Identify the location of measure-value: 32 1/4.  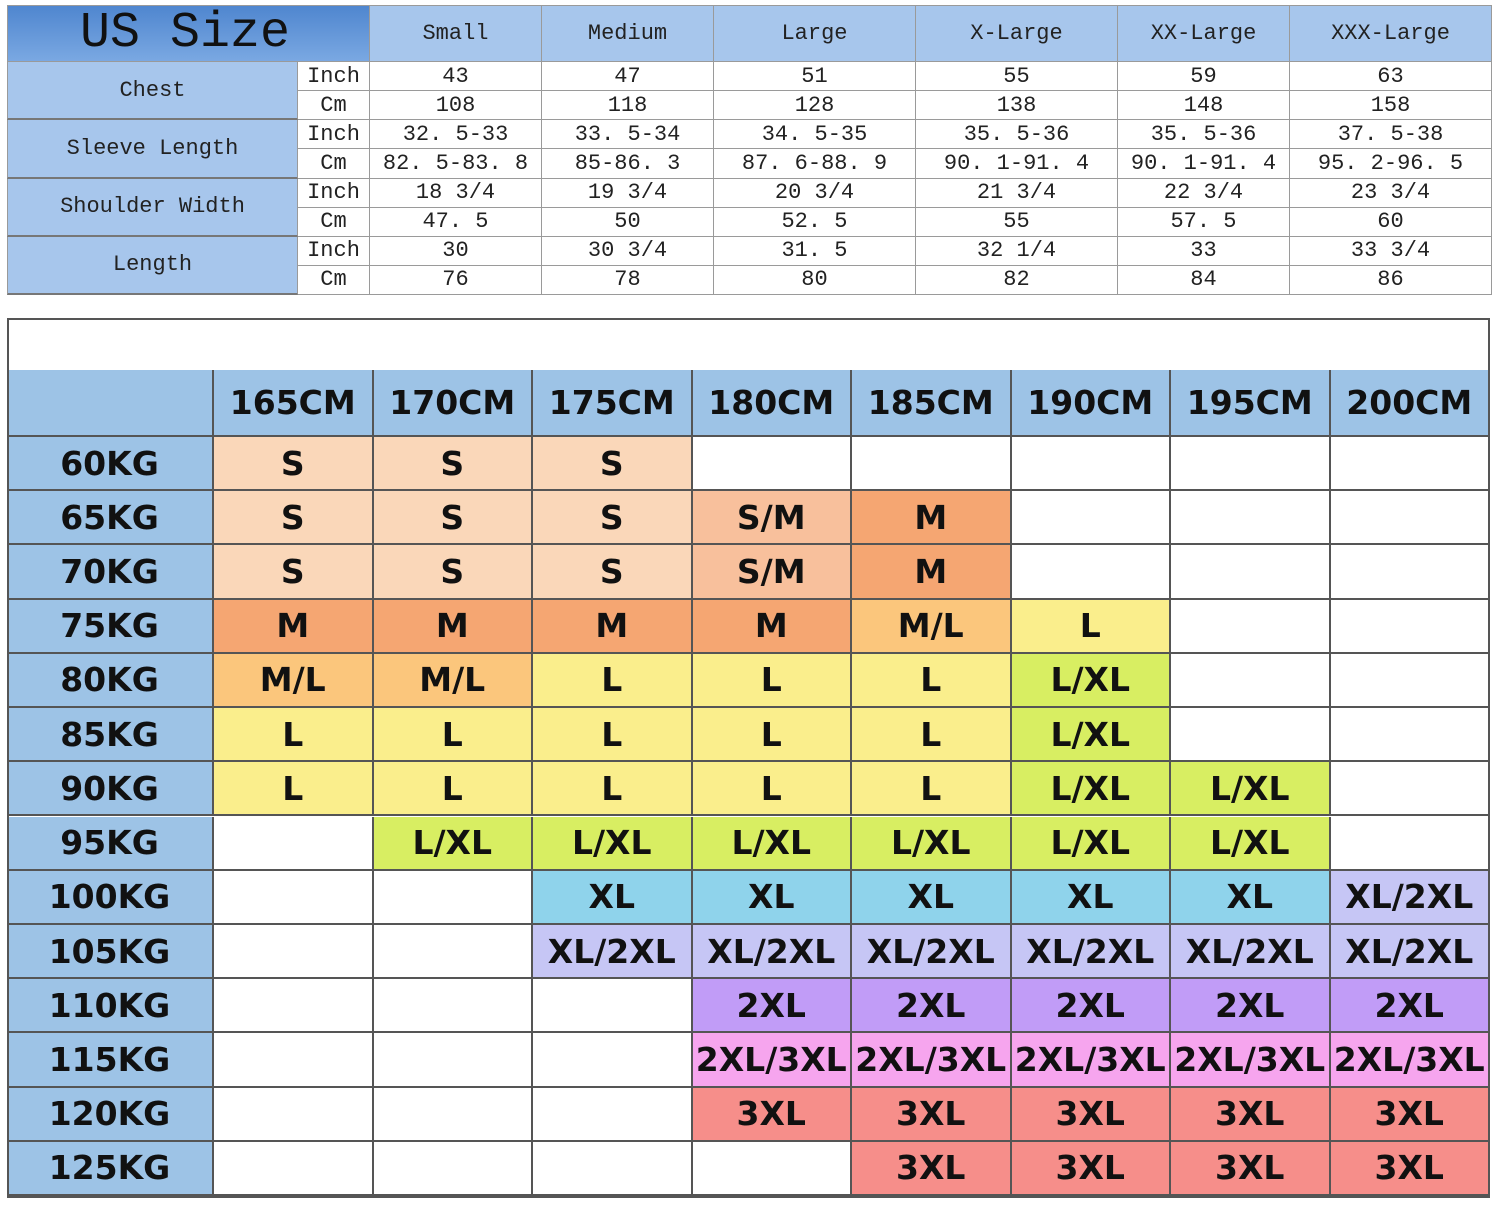
(1017, 251).